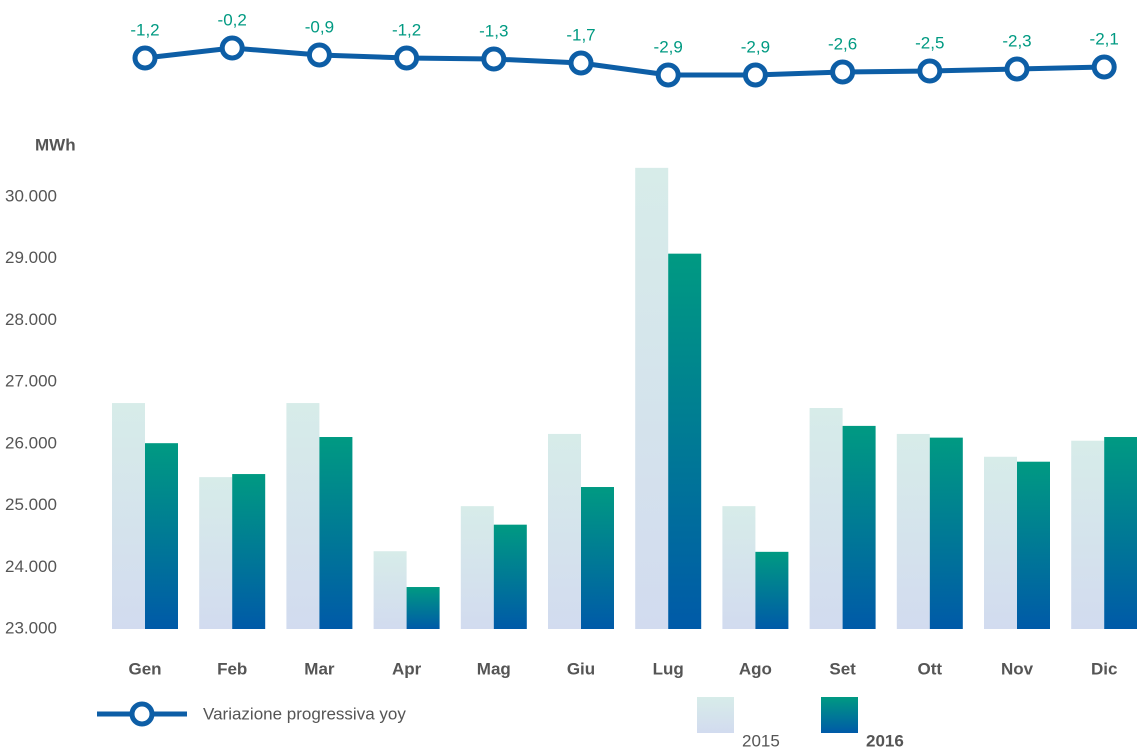 Image resolution: width=1137 pixels, height=751 pixels. I want to click on y-tick-label: 29.000, so click(31, 257).